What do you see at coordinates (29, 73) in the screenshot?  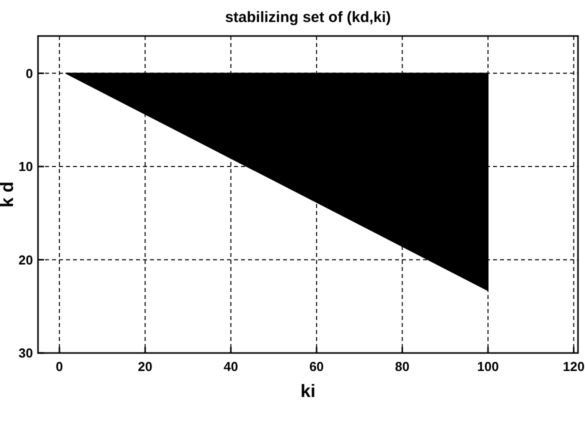 I see `y-tick-label: 0` at bounding box center [29, 73].